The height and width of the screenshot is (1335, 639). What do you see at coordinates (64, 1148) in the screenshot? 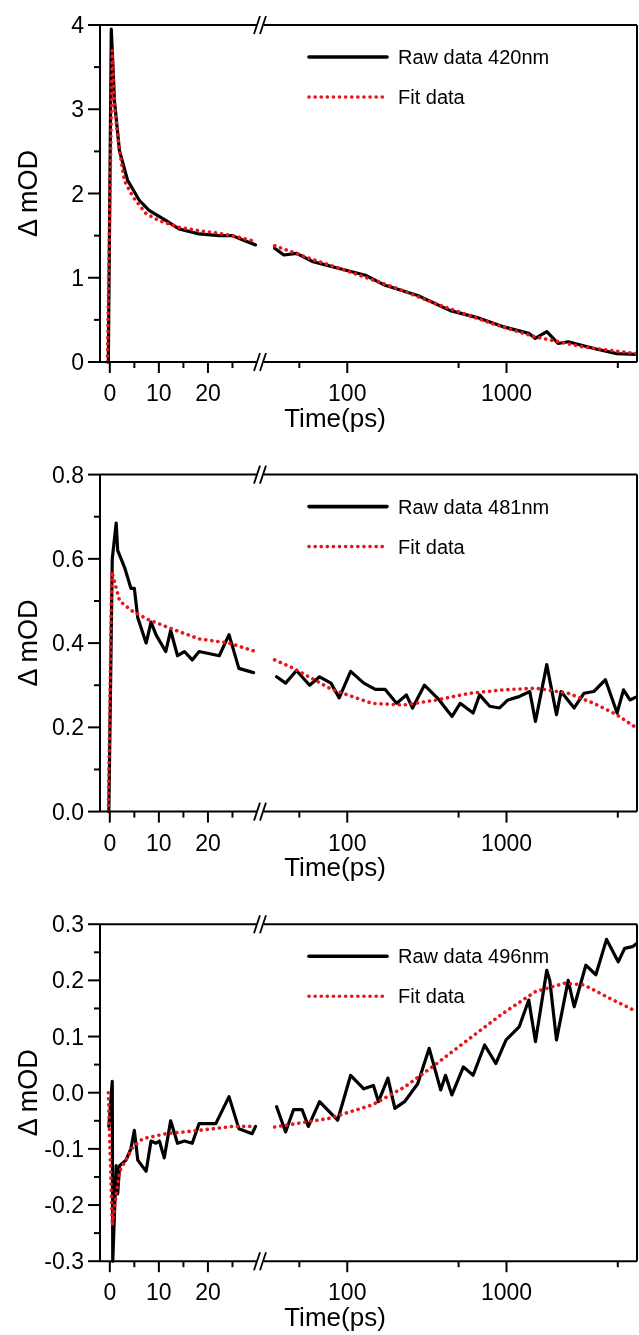
I see `y-tick-label: -0.1` at bounding box center [64, 1148].